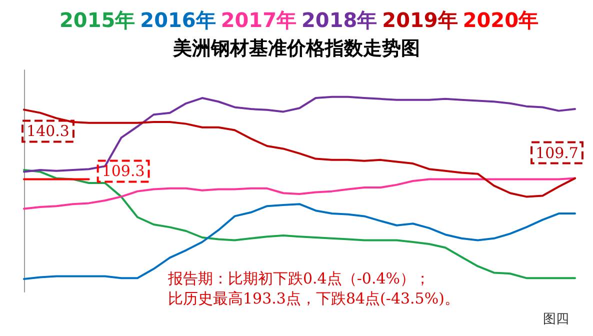 This screenshot has width=593, height=336. What do you see at coordinates (48, 131) in the screenshot?
I see `data-label: 140.3` at bounding box center [48, 131].